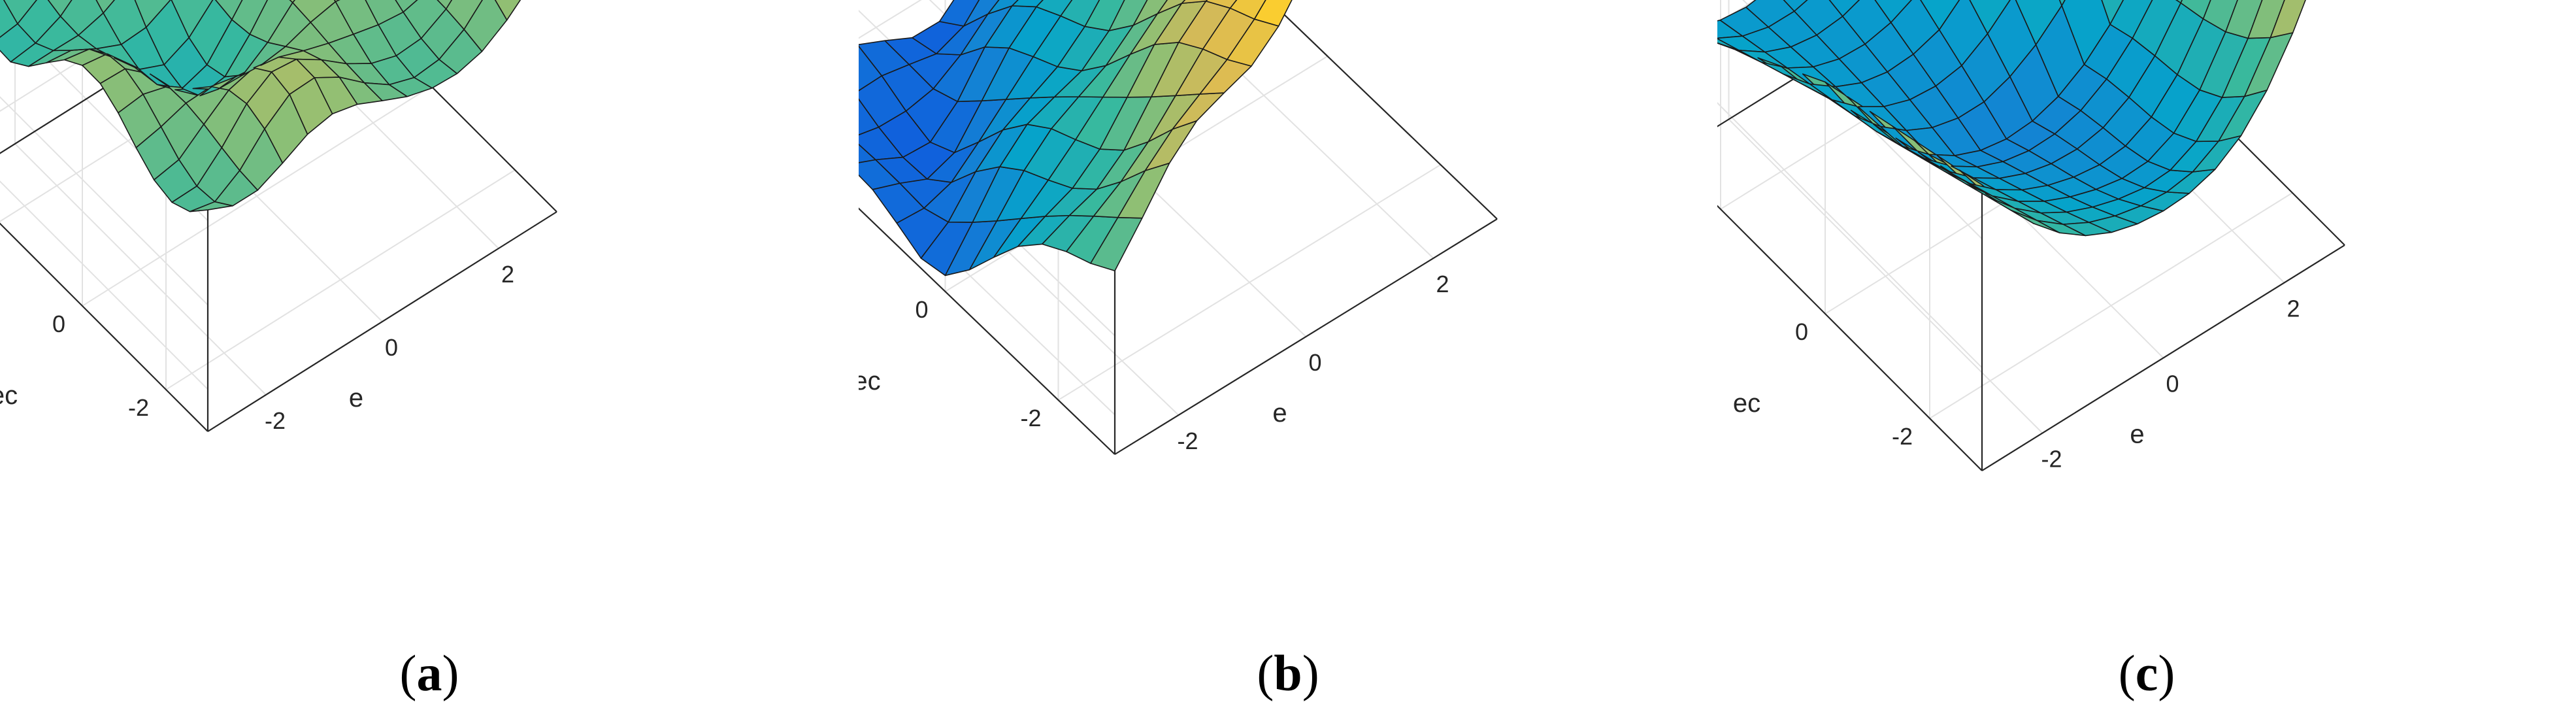 This screenshot has width=2576, height=723. I want to click on caption-letter: b, so click(1288, 673).